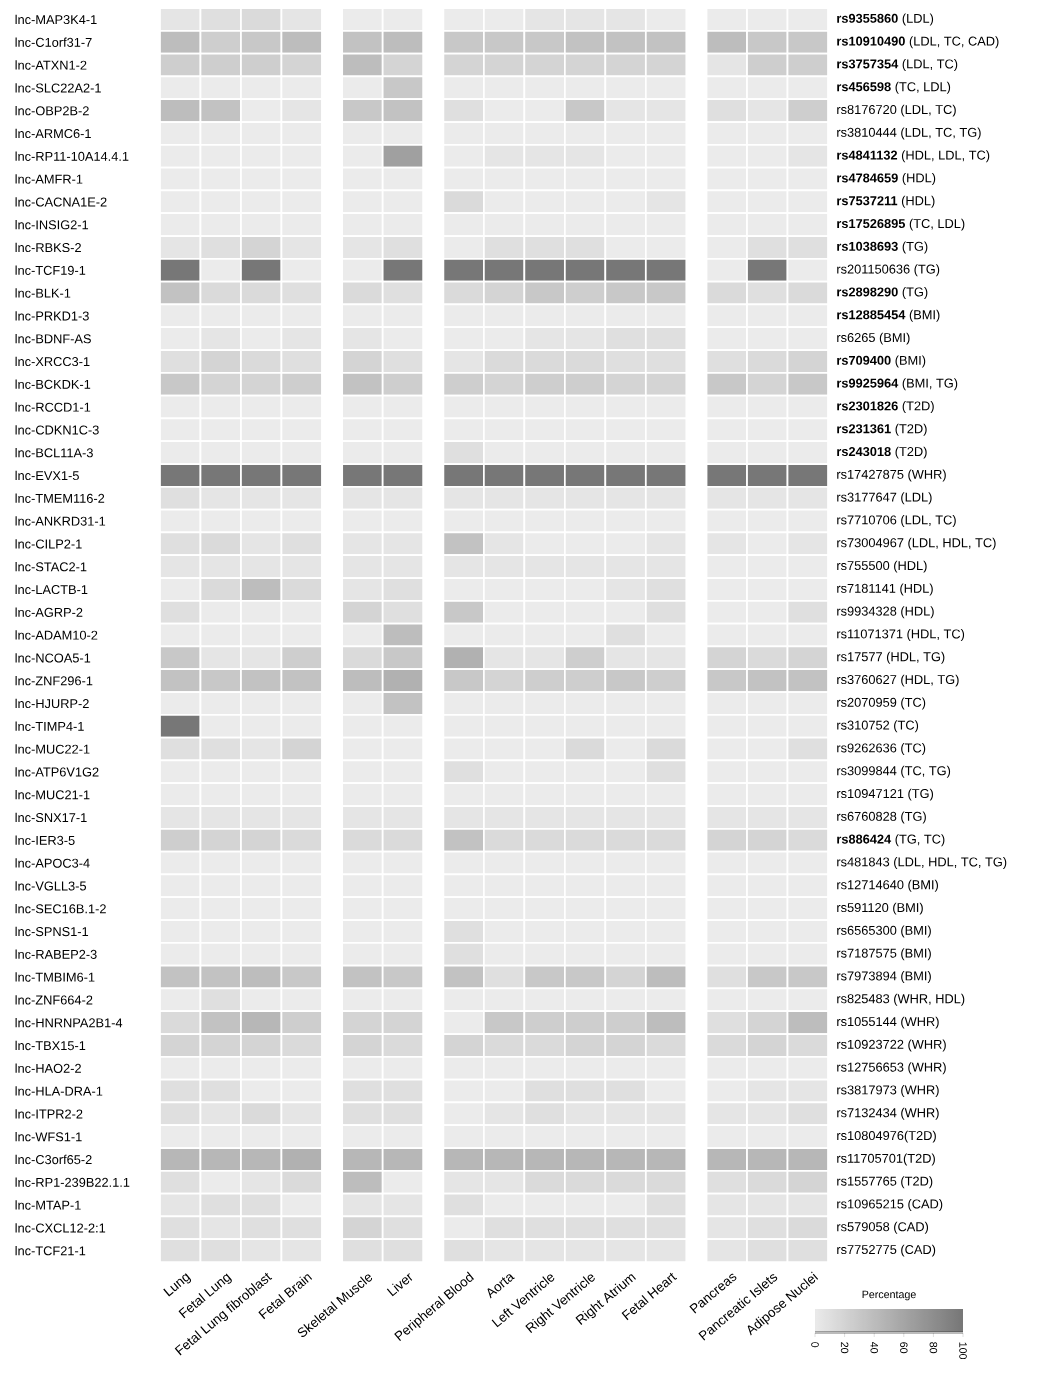  What do you see at coordinates (884, 977) in the screenshot?
I see `y2-tick-label: rs7973894 (BMI)` at bounding box center [884, 977].